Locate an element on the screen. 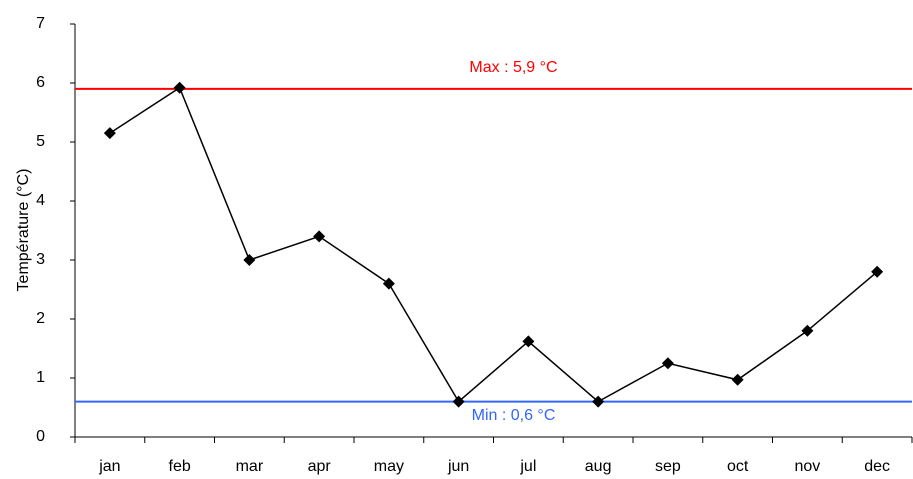  x-tick-label: aug is located at coordinates (598, 466).